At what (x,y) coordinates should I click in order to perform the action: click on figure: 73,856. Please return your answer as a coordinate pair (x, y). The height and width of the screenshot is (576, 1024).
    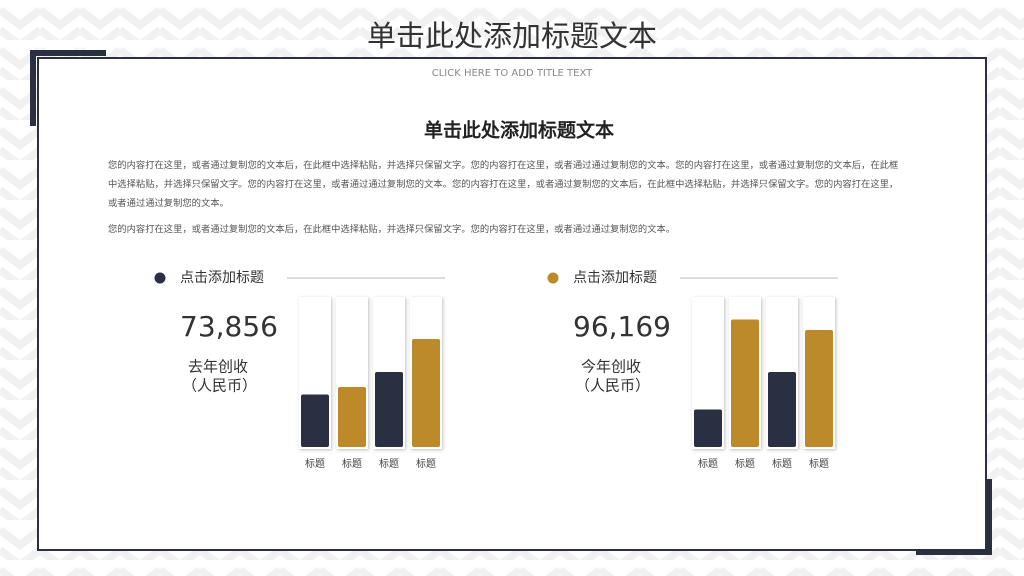
    Looking at the image, I should click on (229, 326).